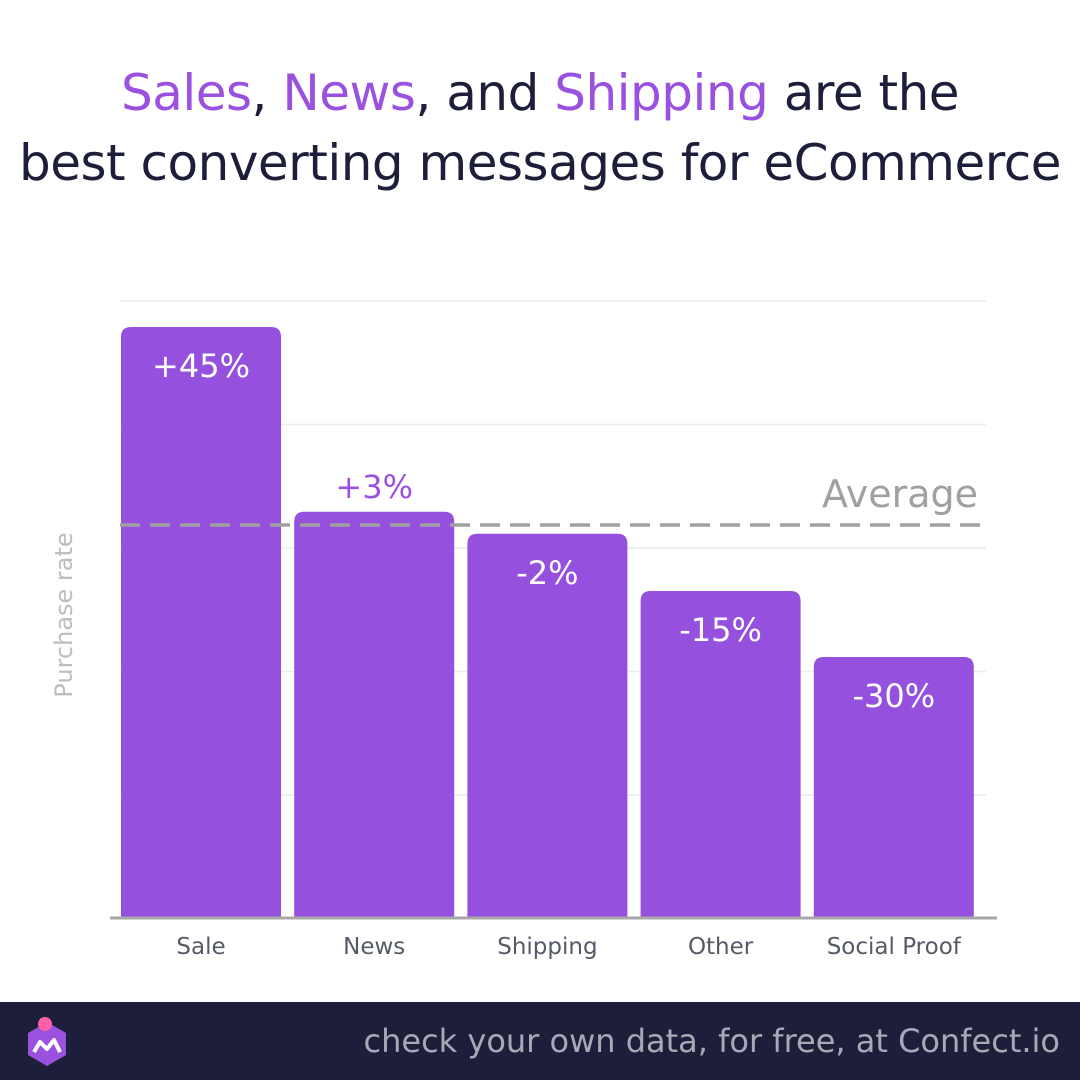  I want to click on category-label: Other, so click(721, 947).